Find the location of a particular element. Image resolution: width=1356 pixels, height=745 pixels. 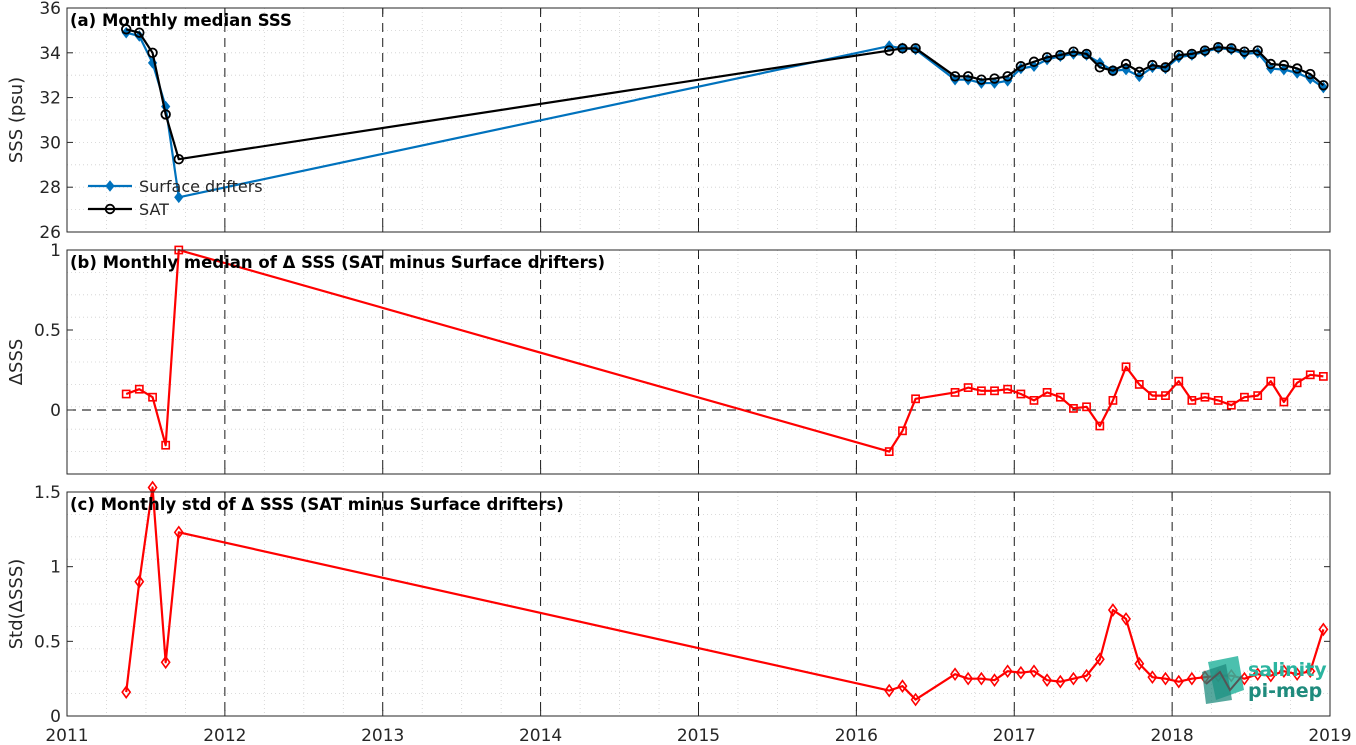

x-tick-label: 2016 is located at coordinates (856, 735).